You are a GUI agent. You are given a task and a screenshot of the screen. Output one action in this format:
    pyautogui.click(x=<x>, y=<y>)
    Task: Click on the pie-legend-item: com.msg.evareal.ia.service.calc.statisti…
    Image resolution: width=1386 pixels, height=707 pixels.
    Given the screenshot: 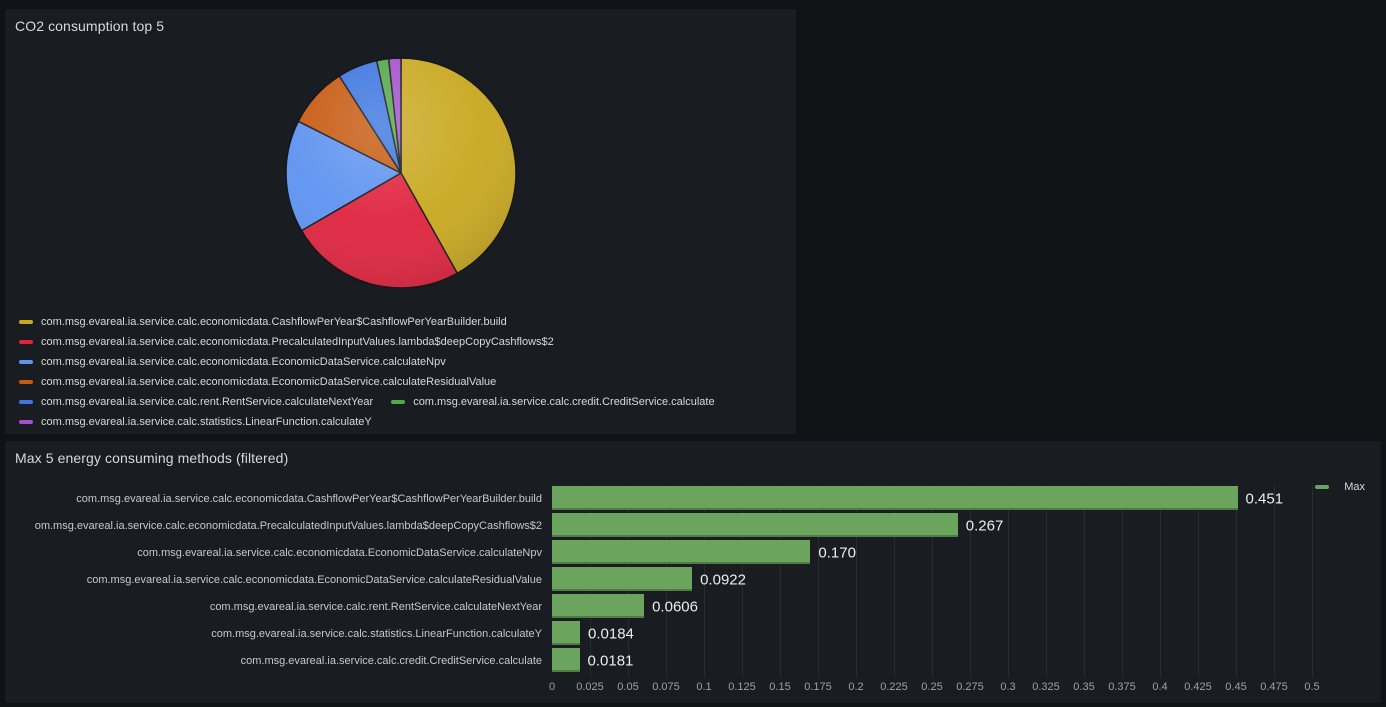 What is the action you would take?
    pyautogui.click(x=195, y=421)
    